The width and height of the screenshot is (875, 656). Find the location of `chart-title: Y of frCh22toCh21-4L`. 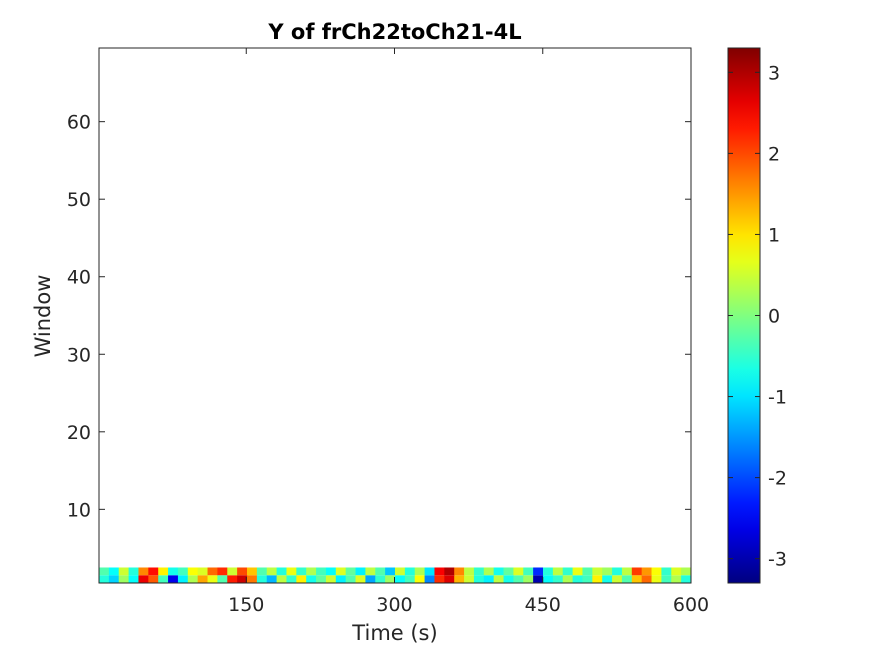

chart-title: Y of frCh22toCh21-4L is located at coordinates (394, 32).